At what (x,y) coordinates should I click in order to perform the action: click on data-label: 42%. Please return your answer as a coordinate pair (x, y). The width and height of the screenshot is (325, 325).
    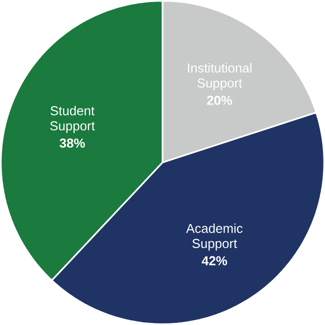
    Looking at the image, I should click on (215, 261).